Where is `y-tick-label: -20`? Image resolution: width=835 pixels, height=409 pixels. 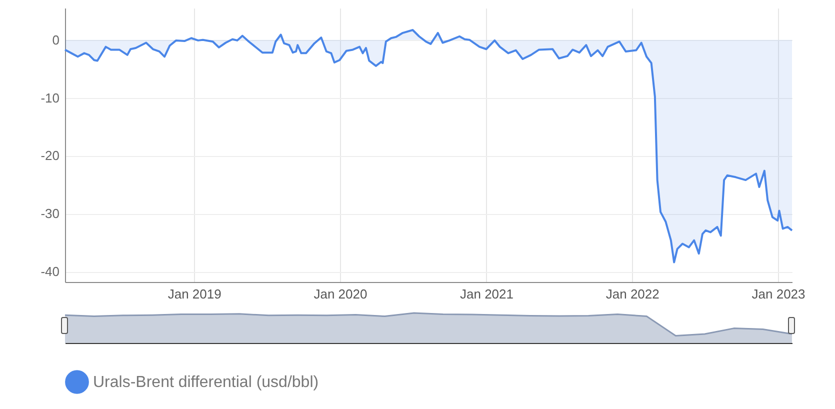 y-tick-label: -20 is located at coordinates (50, 156).